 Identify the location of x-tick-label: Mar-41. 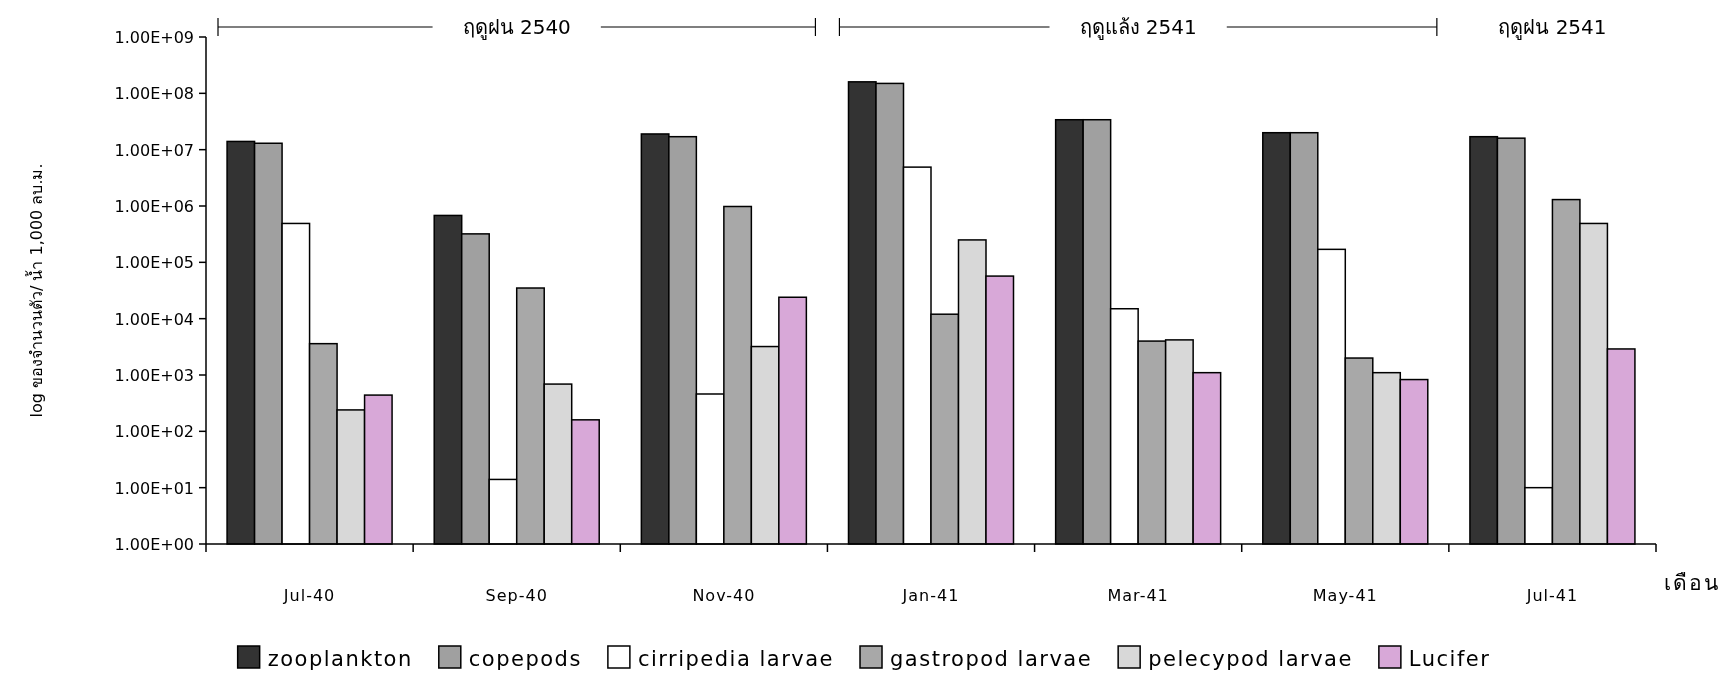
(1138, 595).